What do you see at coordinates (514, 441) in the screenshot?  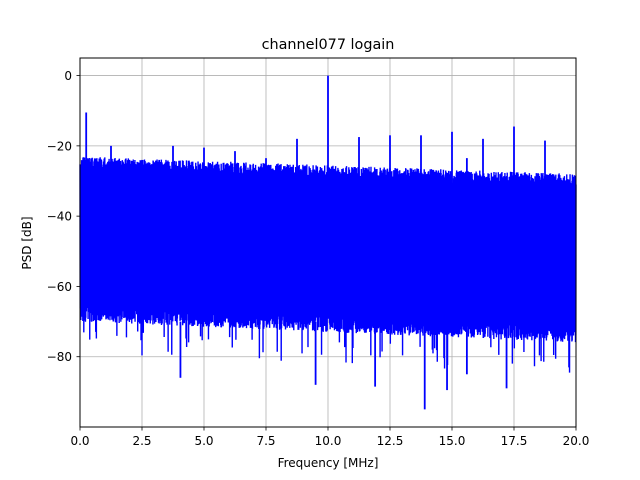 I see `x-tick-label: 17.5` at bounding box center [514, 441].